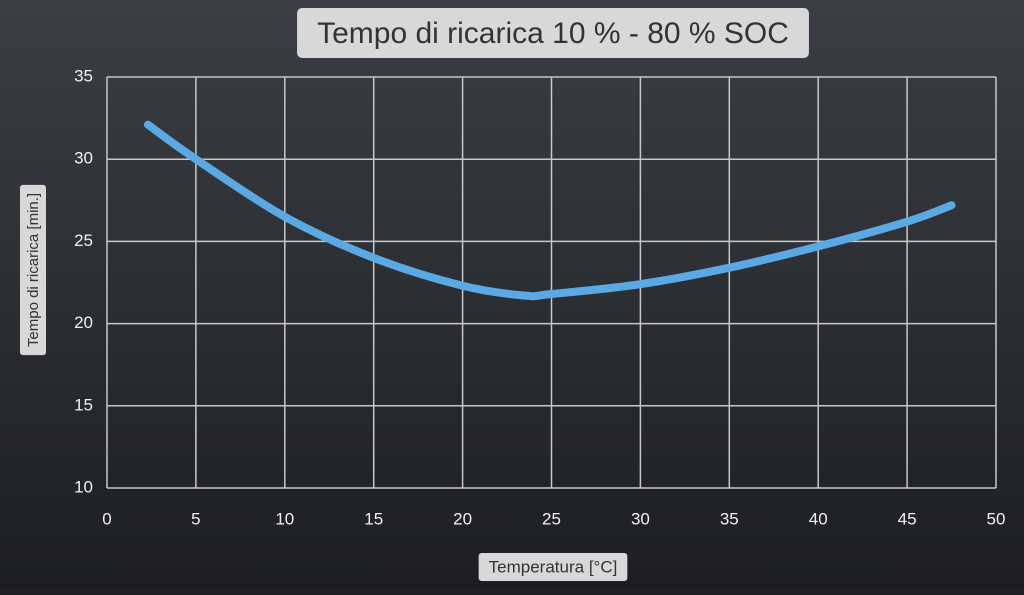  What do you see at coordinates (996, 518) in the screenshot?
I see `x-tick-label: 50` at bounding box center [996, 518].